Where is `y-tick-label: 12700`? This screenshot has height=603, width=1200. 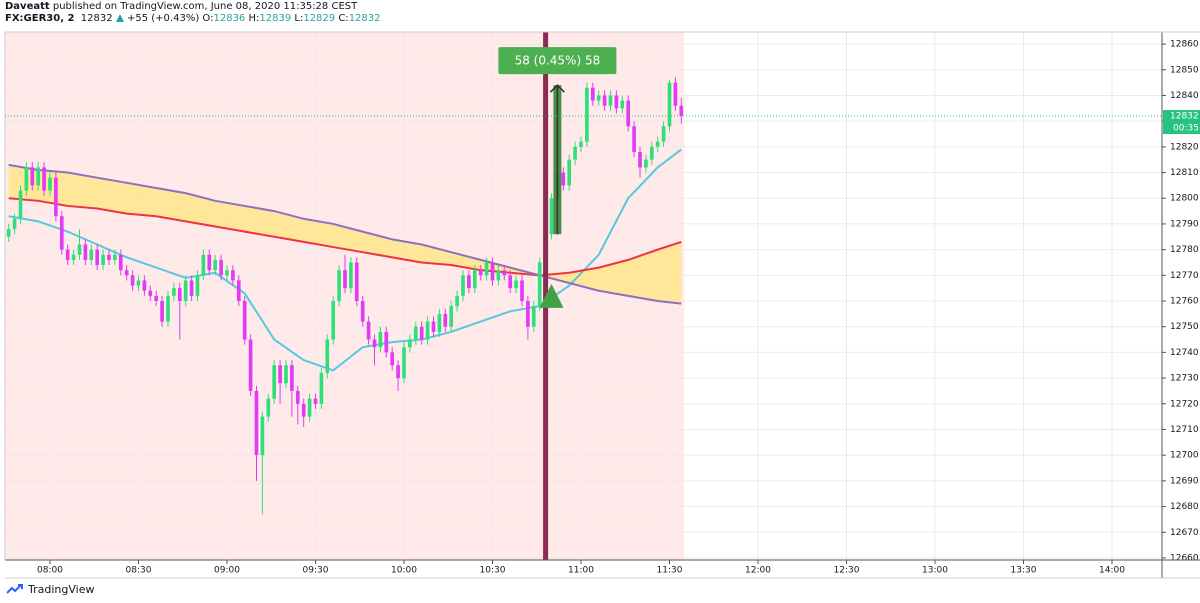
y-tick-label: 12700 is located at coordinates (1184, 456).